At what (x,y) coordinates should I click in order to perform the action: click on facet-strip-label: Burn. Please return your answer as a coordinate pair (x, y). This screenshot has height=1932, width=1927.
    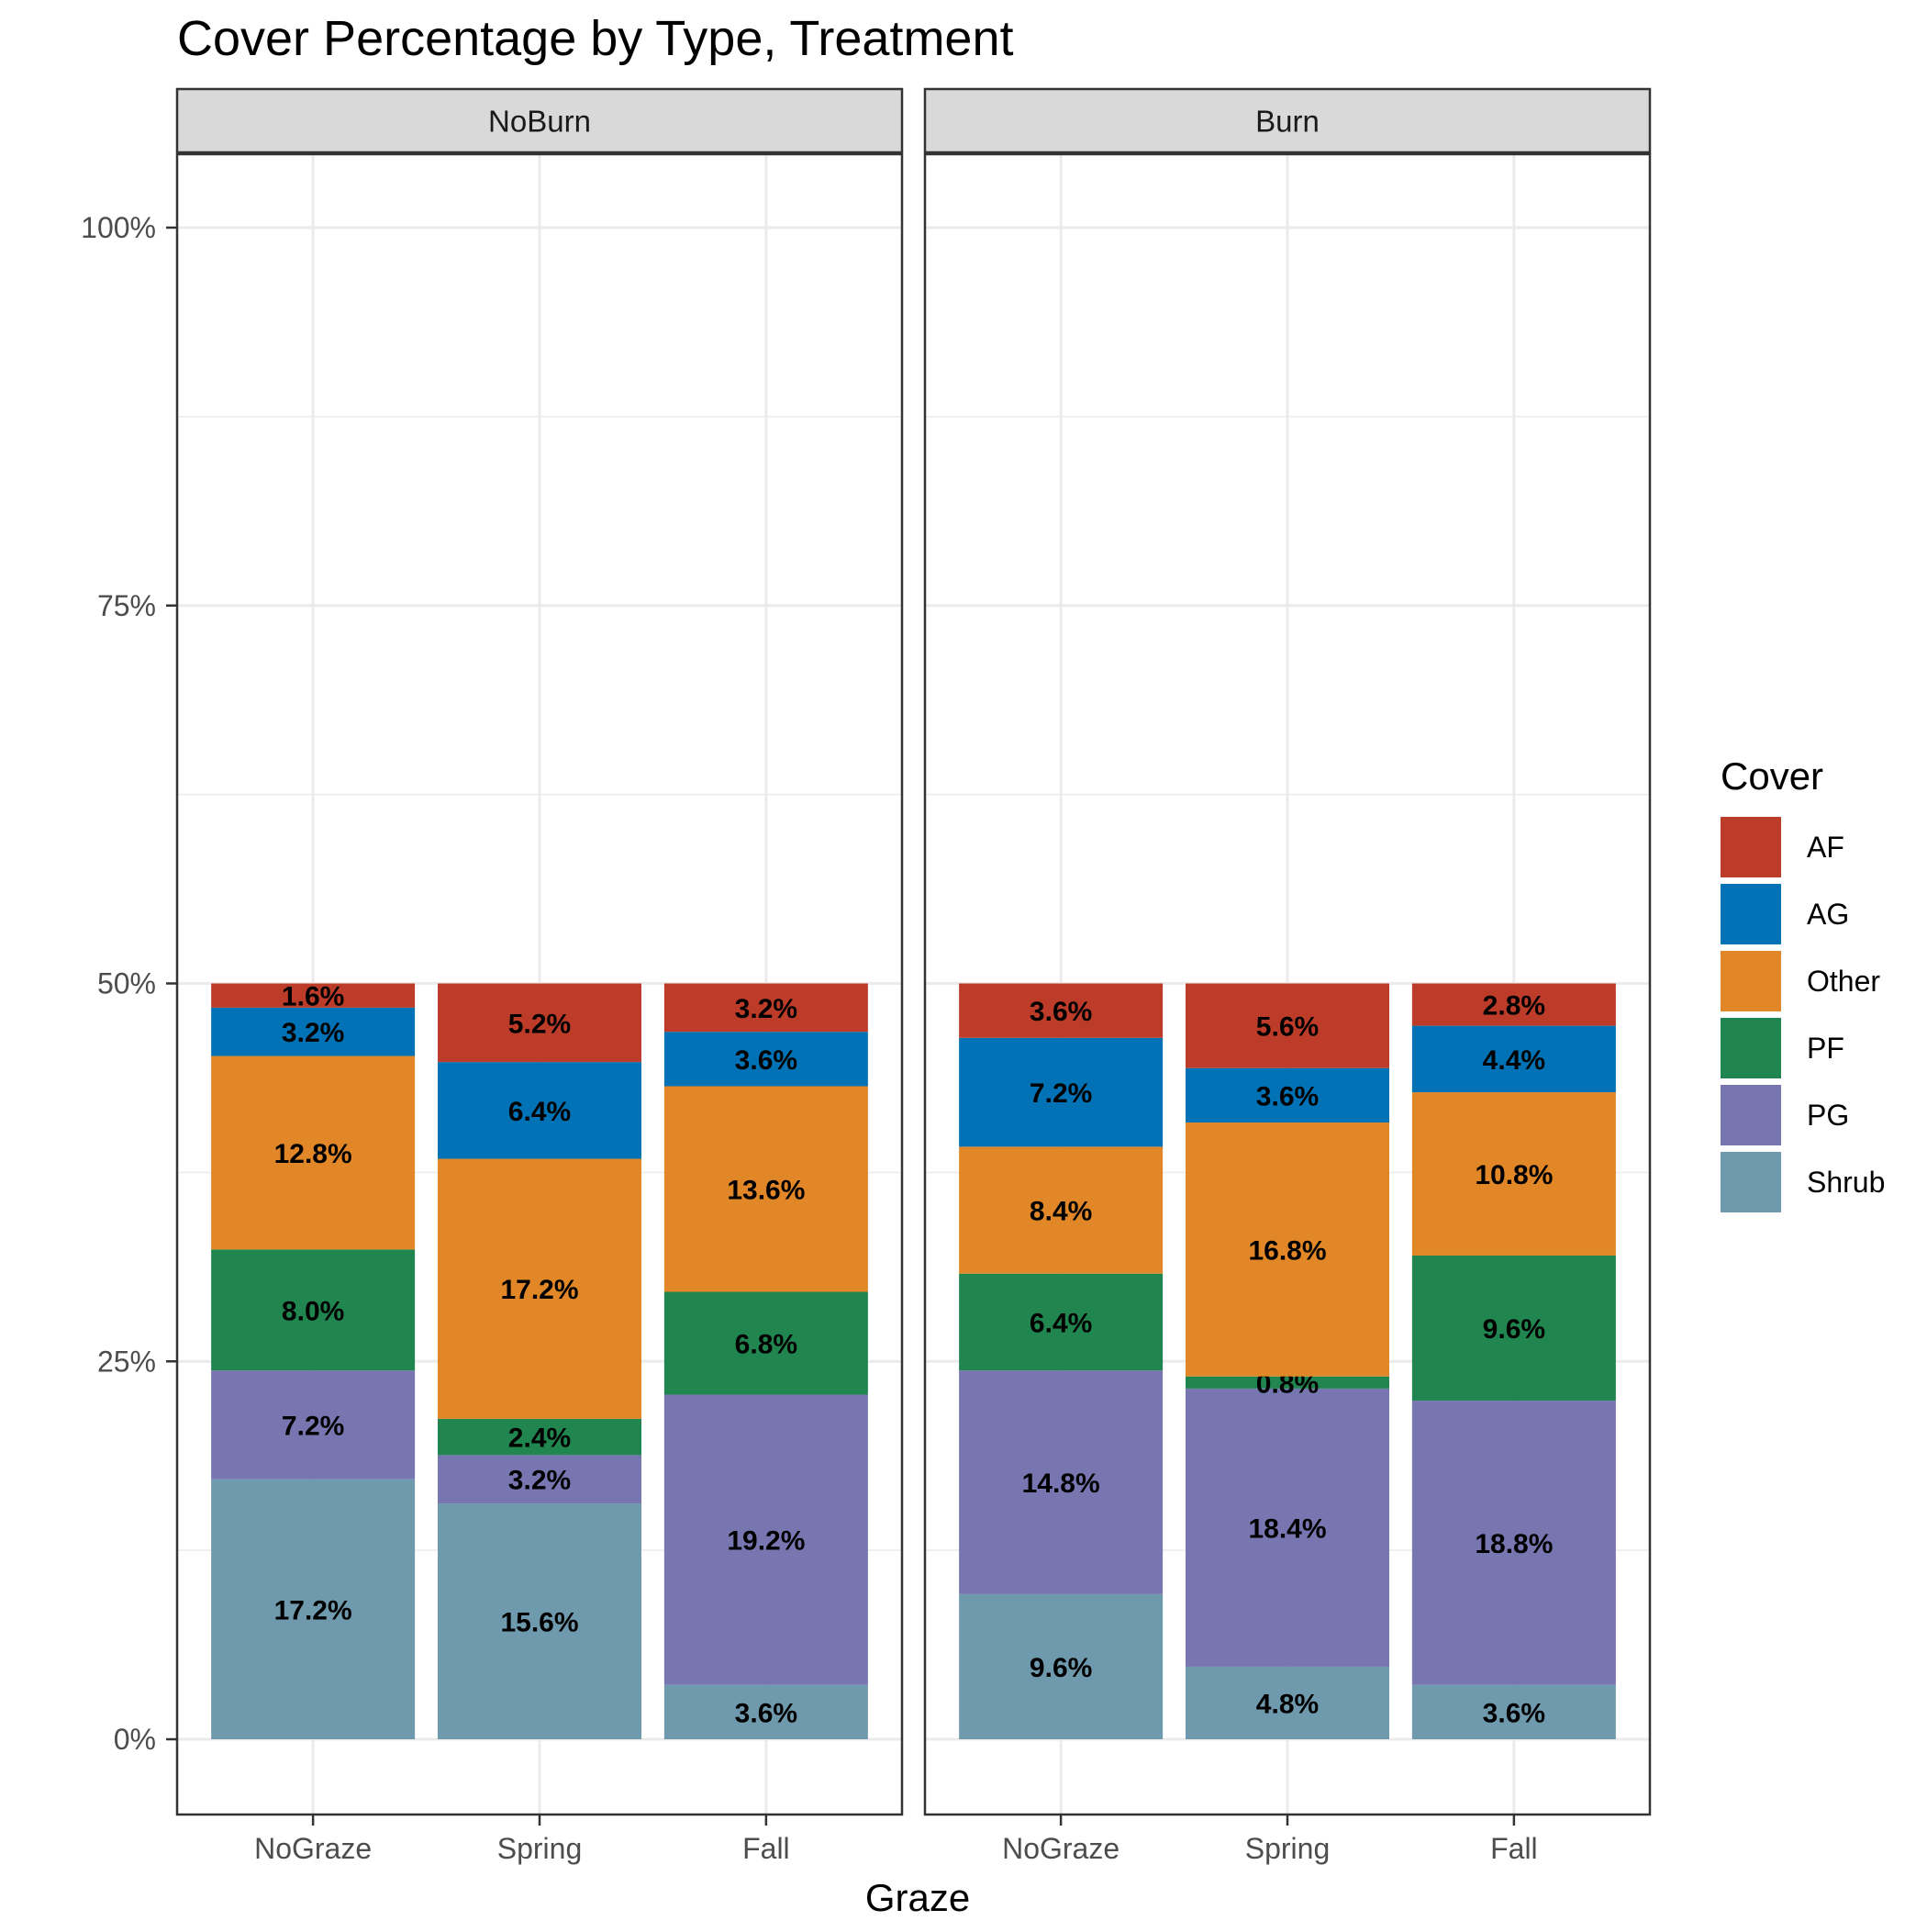
    Looking at the image, I should click on (1287, 122).